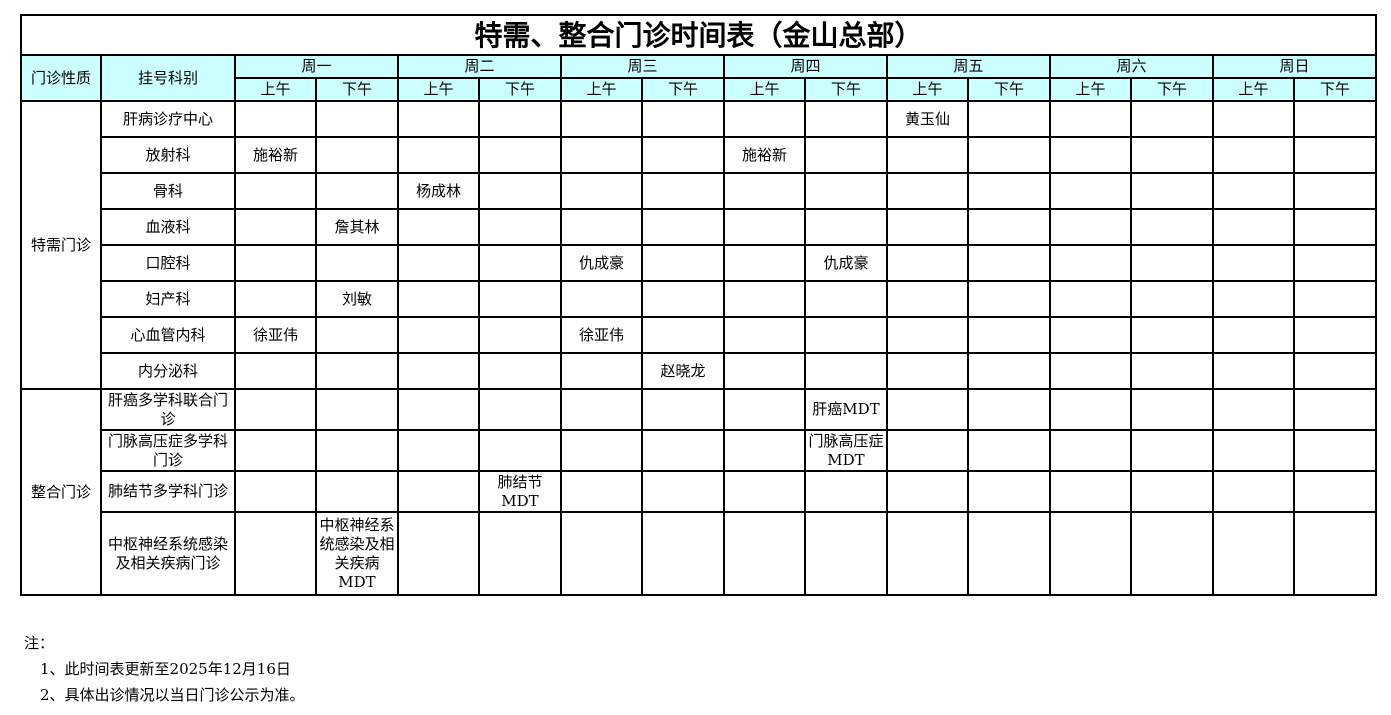 This screenshot has height=715, width=1391. Describe the element at coordinates (698, 35) in the screenshot. I see `page-title: 特需、整合门诊时间表（金山总部）` at that location.